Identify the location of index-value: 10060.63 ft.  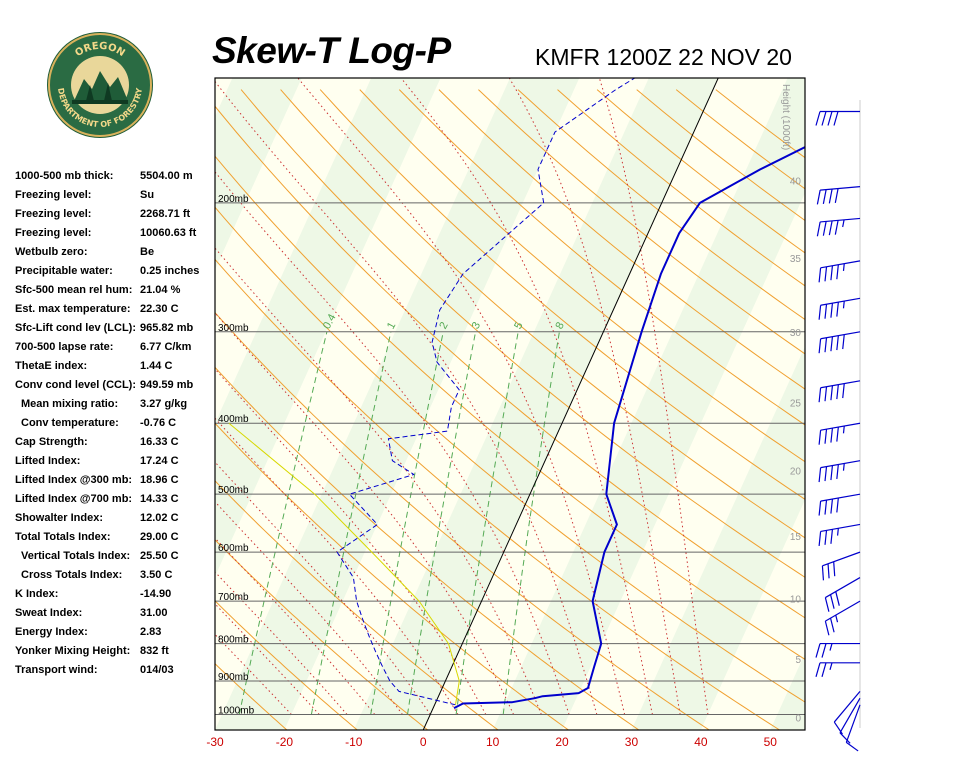
(168, 233).